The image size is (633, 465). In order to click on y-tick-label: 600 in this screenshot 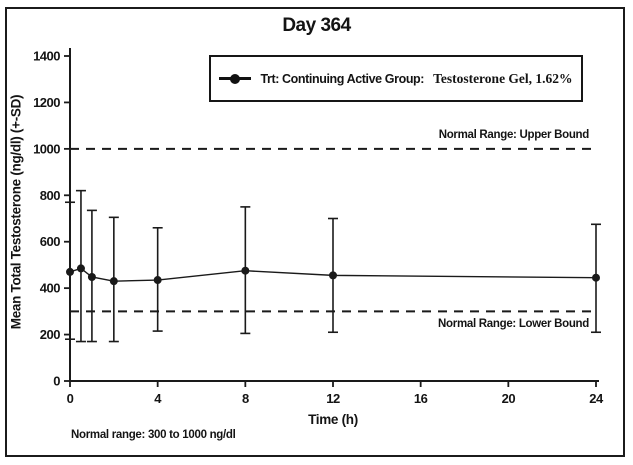, I will do `click(50, 241)`.